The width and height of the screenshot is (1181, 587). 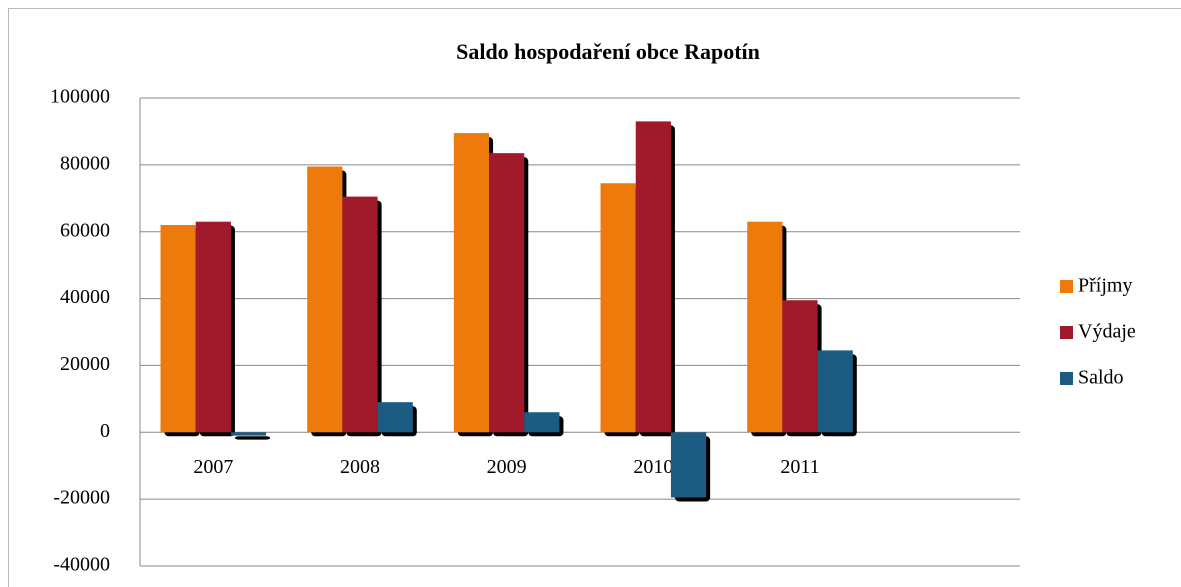 What do you see at coordinates (85, 230) in the screenshot?
I see `y-tick-label: 60000` at bounding box center [85, 230].